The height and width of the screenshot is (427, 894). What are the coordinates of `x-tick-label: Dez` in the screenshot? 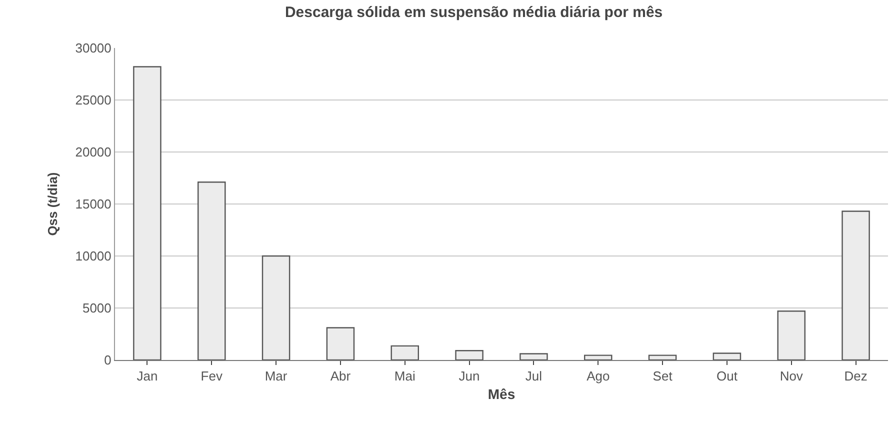 It's located at (856, 376).